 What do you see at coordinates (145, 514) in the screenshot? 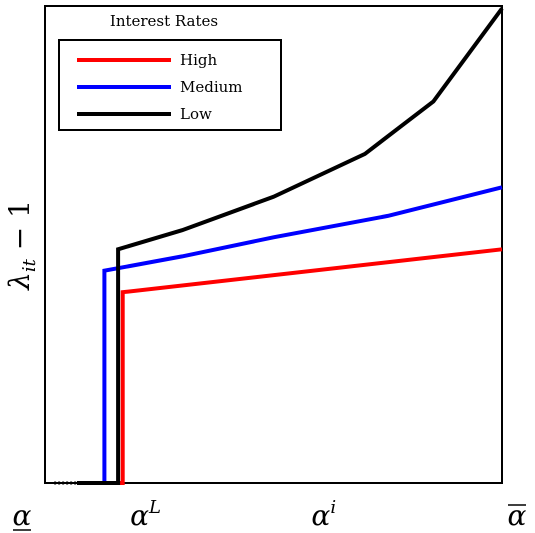
I see `x-tick-label-alpha-L: αL` at bounding box center [145, 514].